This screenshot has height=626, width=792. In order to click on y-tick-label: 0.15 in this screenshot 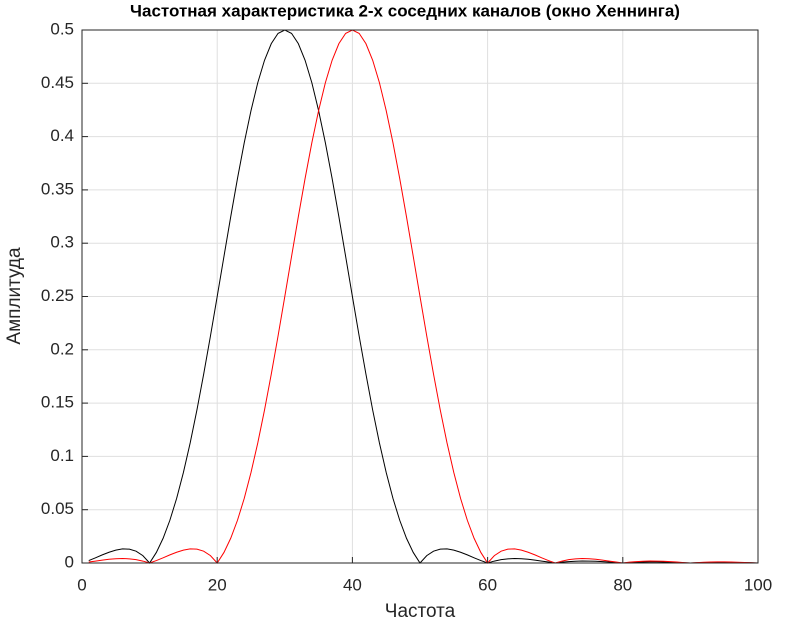, I will do `click(57, 402)`.